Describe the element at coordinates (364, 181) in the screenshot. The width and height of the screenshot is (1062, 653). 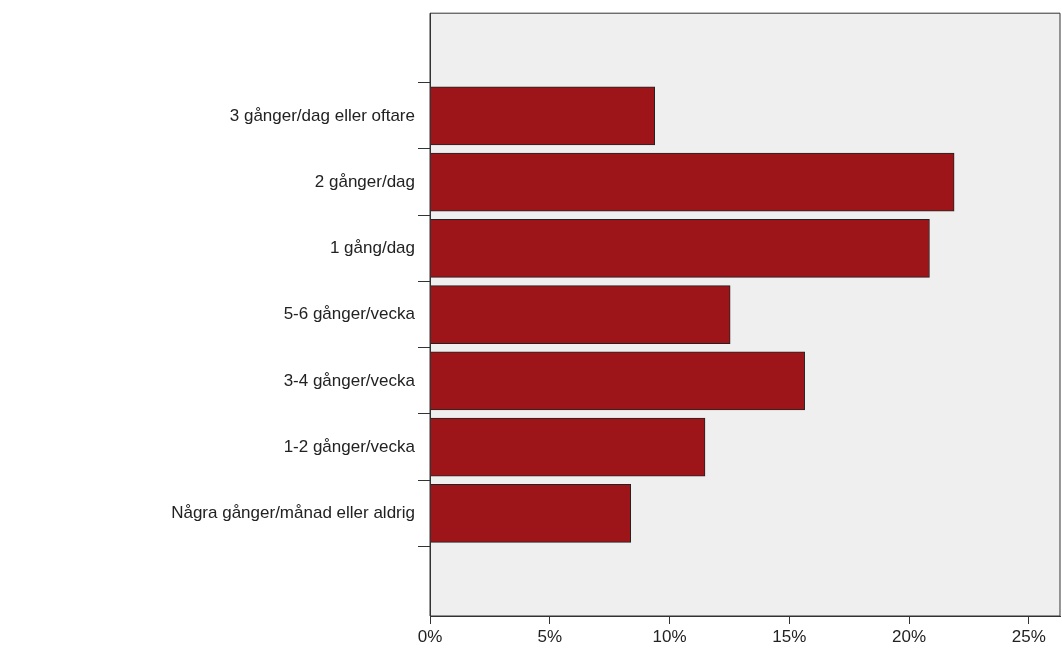
I see `y-tick-label: 2 gånger/dag` at that location.